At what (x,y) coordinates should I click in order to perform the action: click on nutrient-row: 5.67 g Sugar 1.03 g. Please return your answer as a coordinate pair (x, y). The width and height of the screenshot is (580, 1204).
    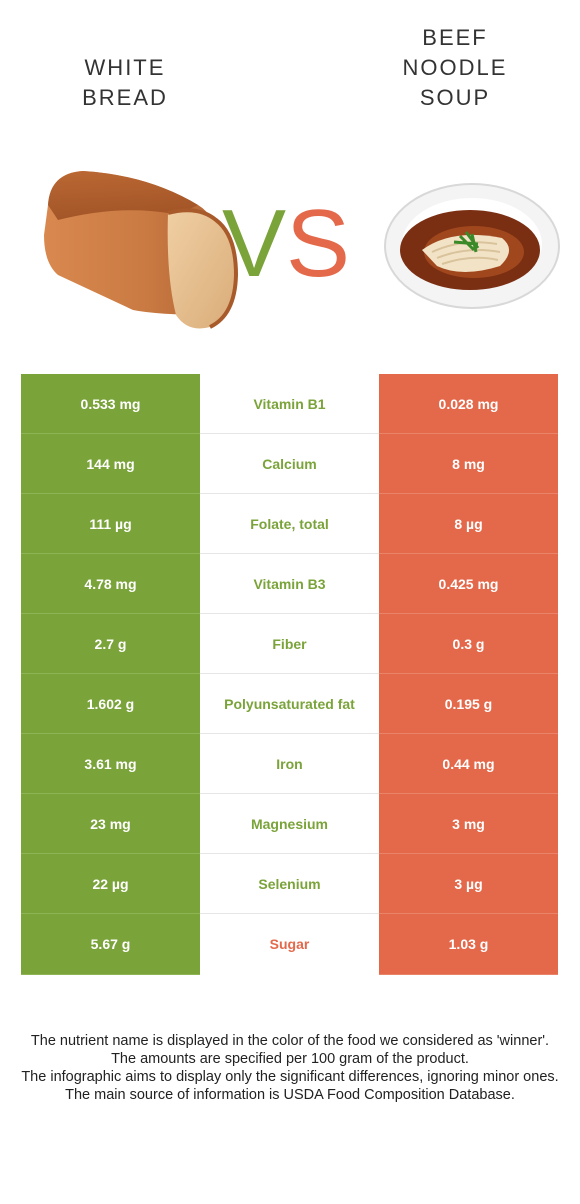
    Looking at the image, I should click on (289, 944).